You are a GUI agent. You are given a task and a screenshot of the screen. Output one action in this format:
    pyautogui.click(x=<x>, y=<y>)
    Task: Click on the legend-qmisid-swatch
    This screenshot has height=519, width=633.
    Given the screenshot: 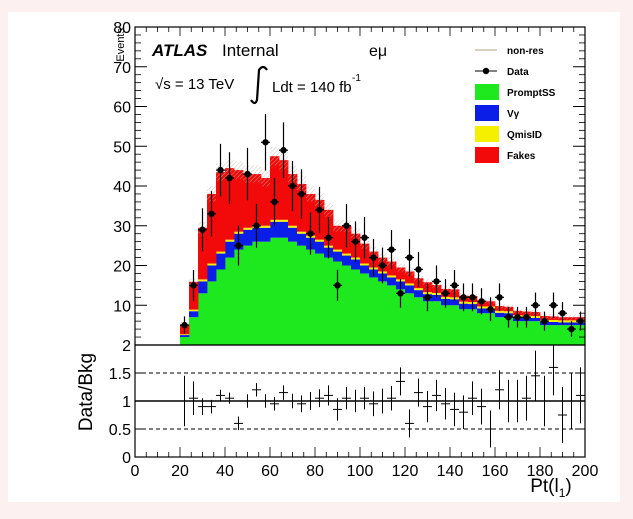 What is the action you would take?
    pyautogui.click(x=487, y=134)
    